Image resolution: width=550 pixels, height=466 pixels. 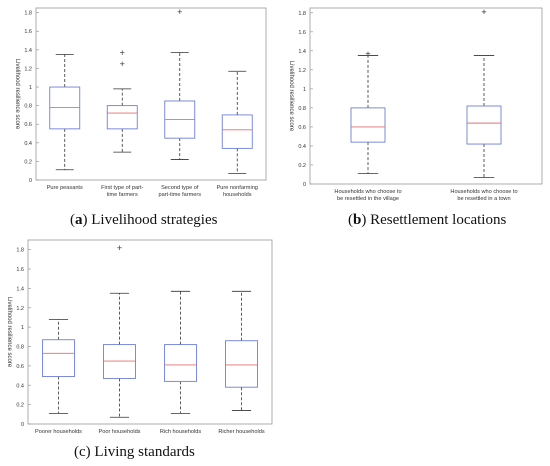 What do you see at coordinates (122, 195) in the screenshot?
I see `x-tick-label: time farmers` at bounding box center [122, 195].